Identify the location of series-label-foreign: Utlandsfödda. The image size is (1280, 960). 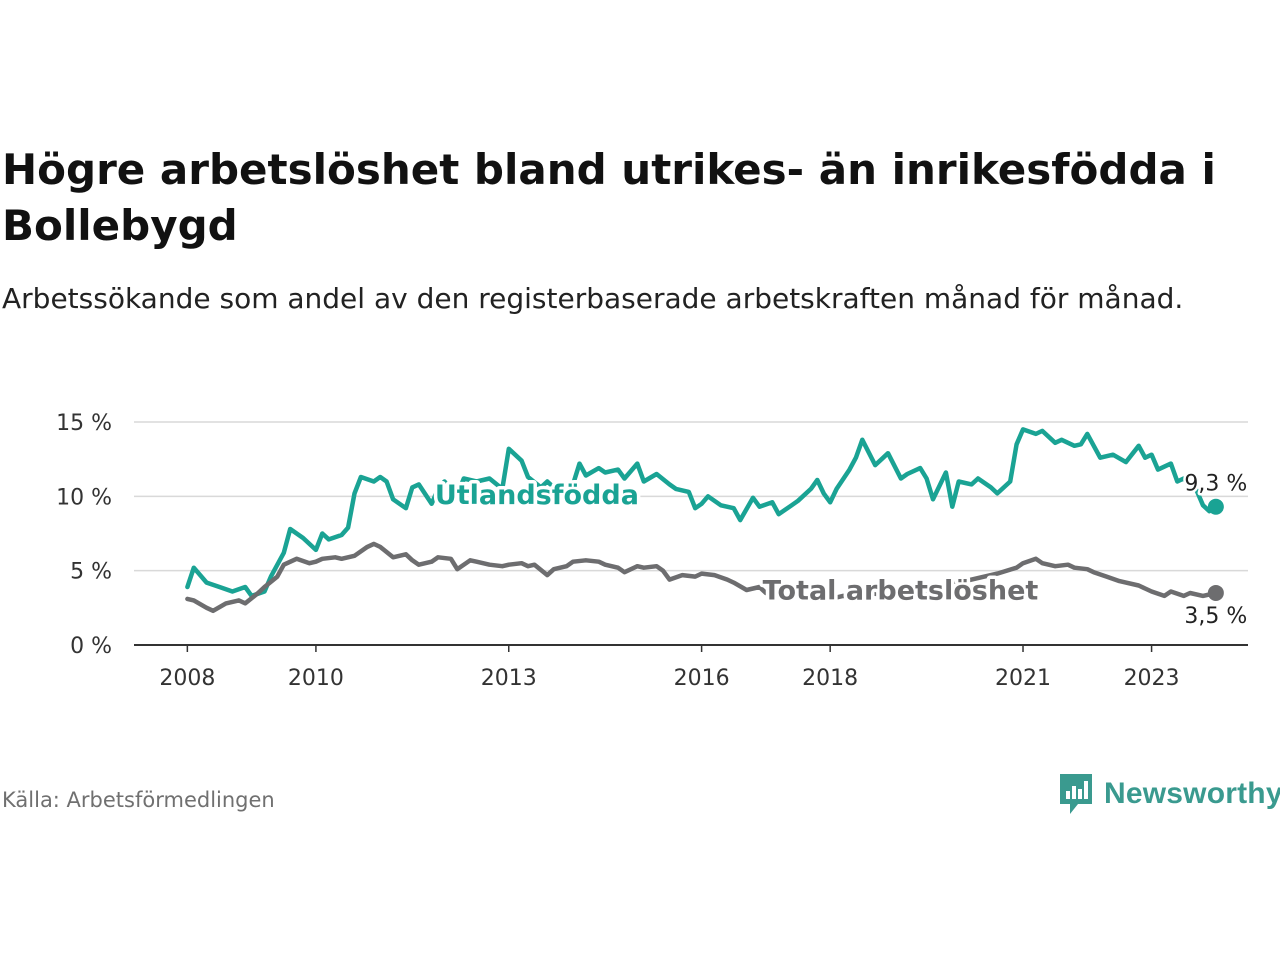
(537, 495).